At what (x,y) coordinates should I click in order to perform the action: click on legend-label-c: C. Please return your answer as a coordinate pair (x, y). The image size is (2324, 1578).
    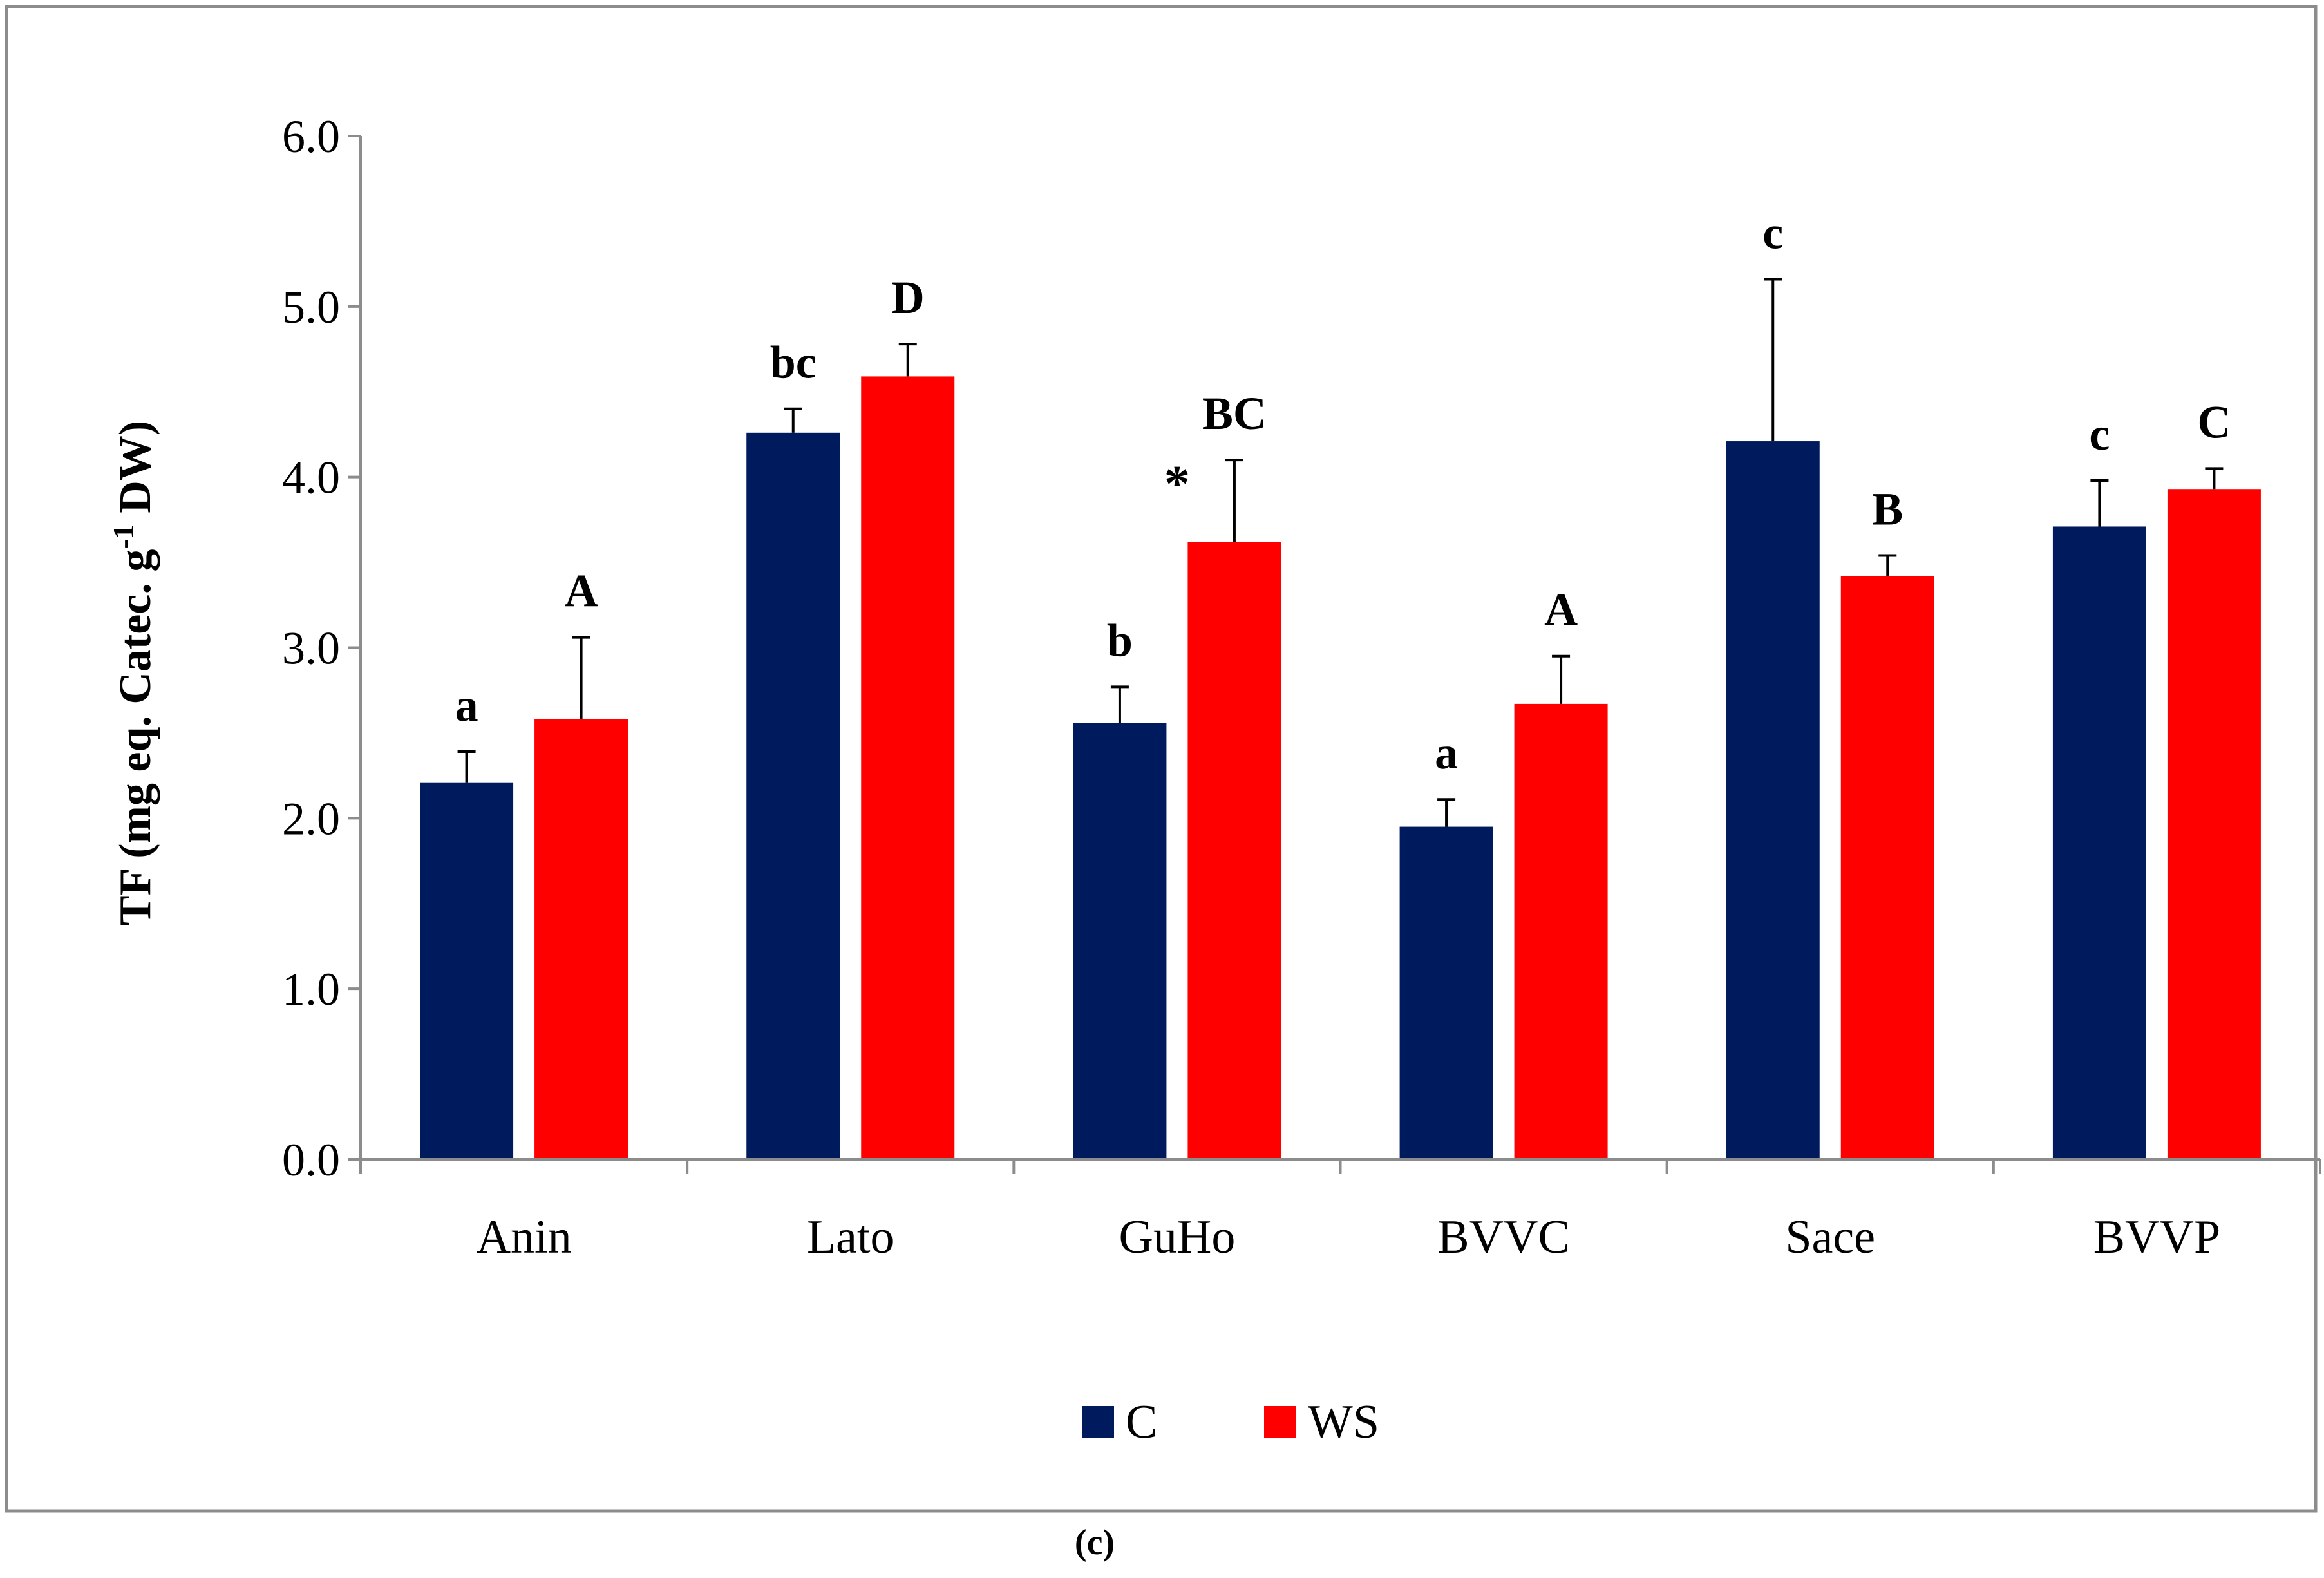
    Looking at the image, I should click on (1141, 1422).